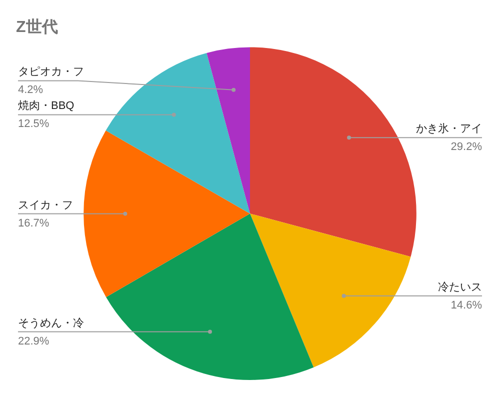 The image size is (500, 400). I want to click on data-label: 29.2%, so click(466, 147).